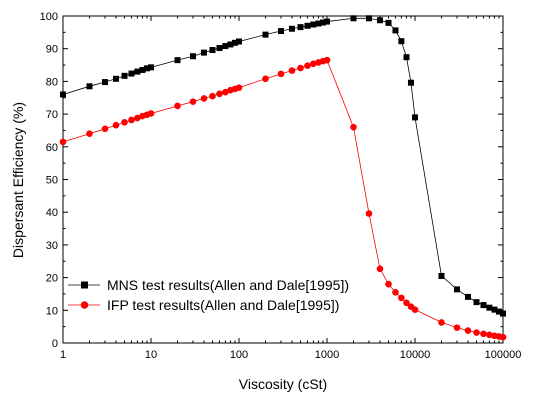  I want to click on y-tick-label: 70, so click(52, 115).